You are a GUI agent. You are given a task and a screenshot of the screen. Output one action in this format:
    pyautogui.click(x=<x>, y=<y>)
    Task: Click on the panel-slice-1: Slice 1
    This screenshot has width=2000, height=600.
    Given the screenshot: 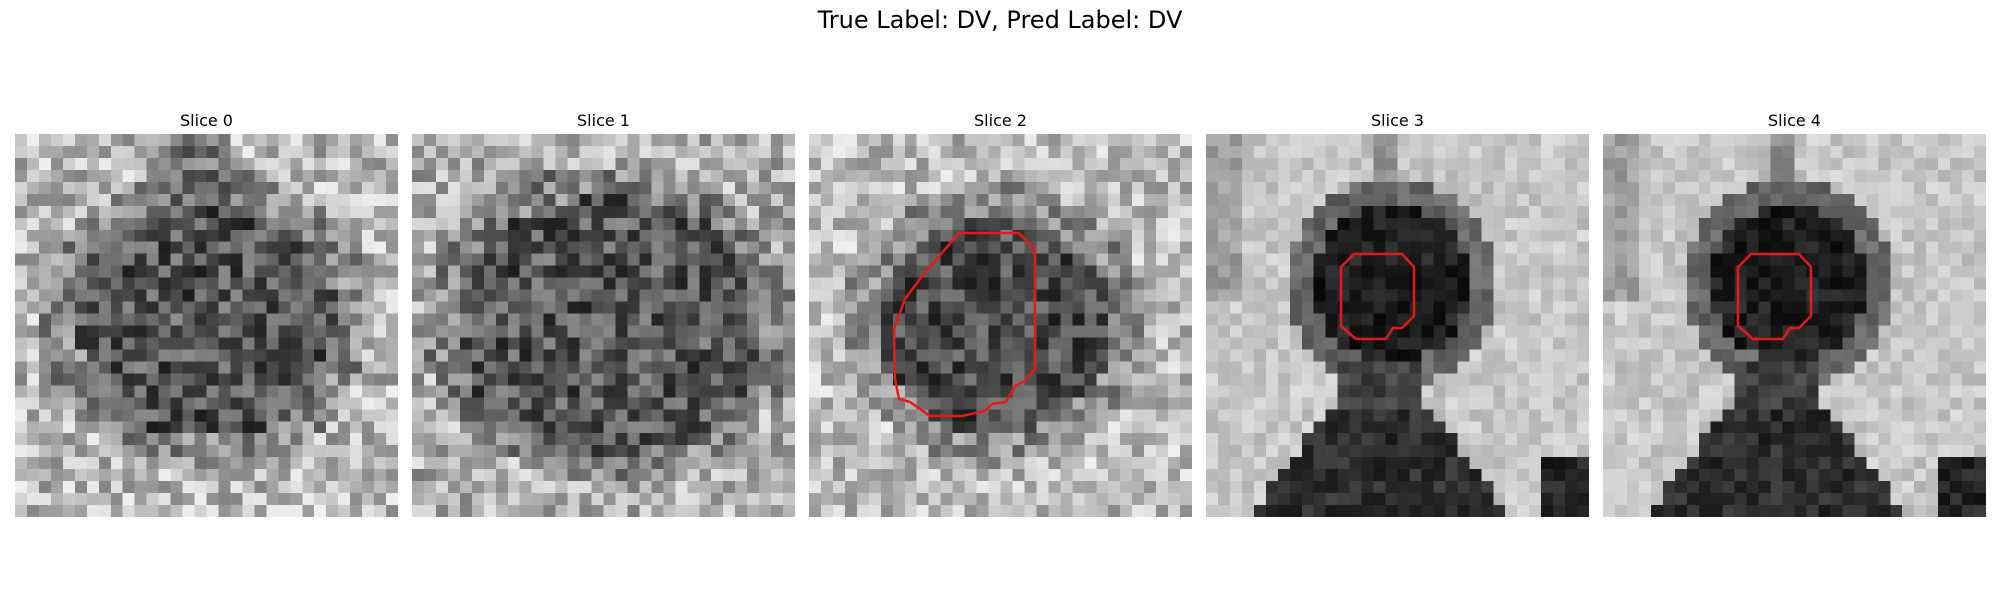 What is the action you would take?
    pyautogui.click(x=603, y=313)
    